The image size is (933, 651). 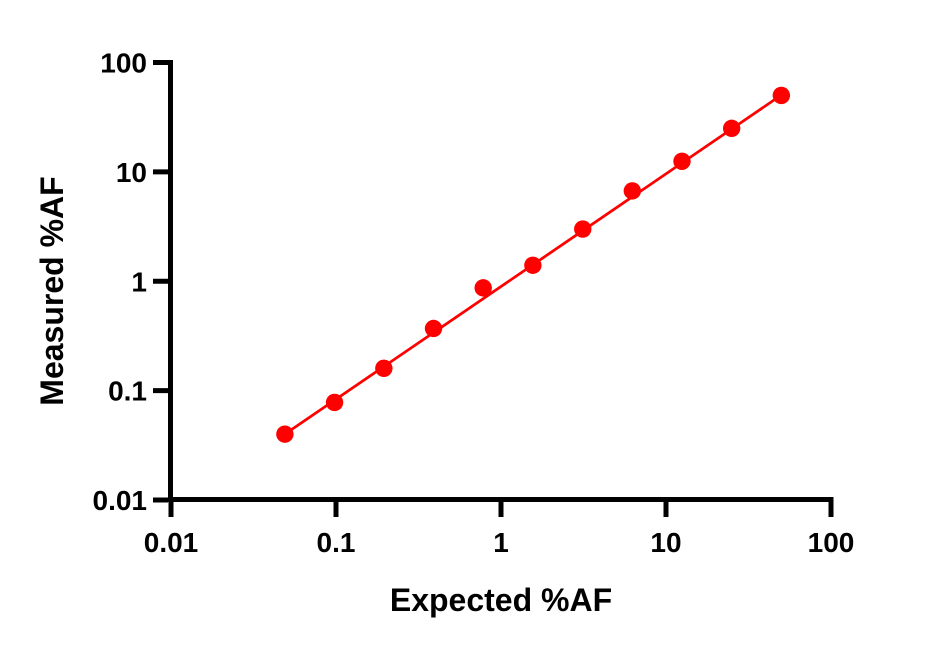 I want to click on x-tick-label: 0.01, so click(x=171, y=542).